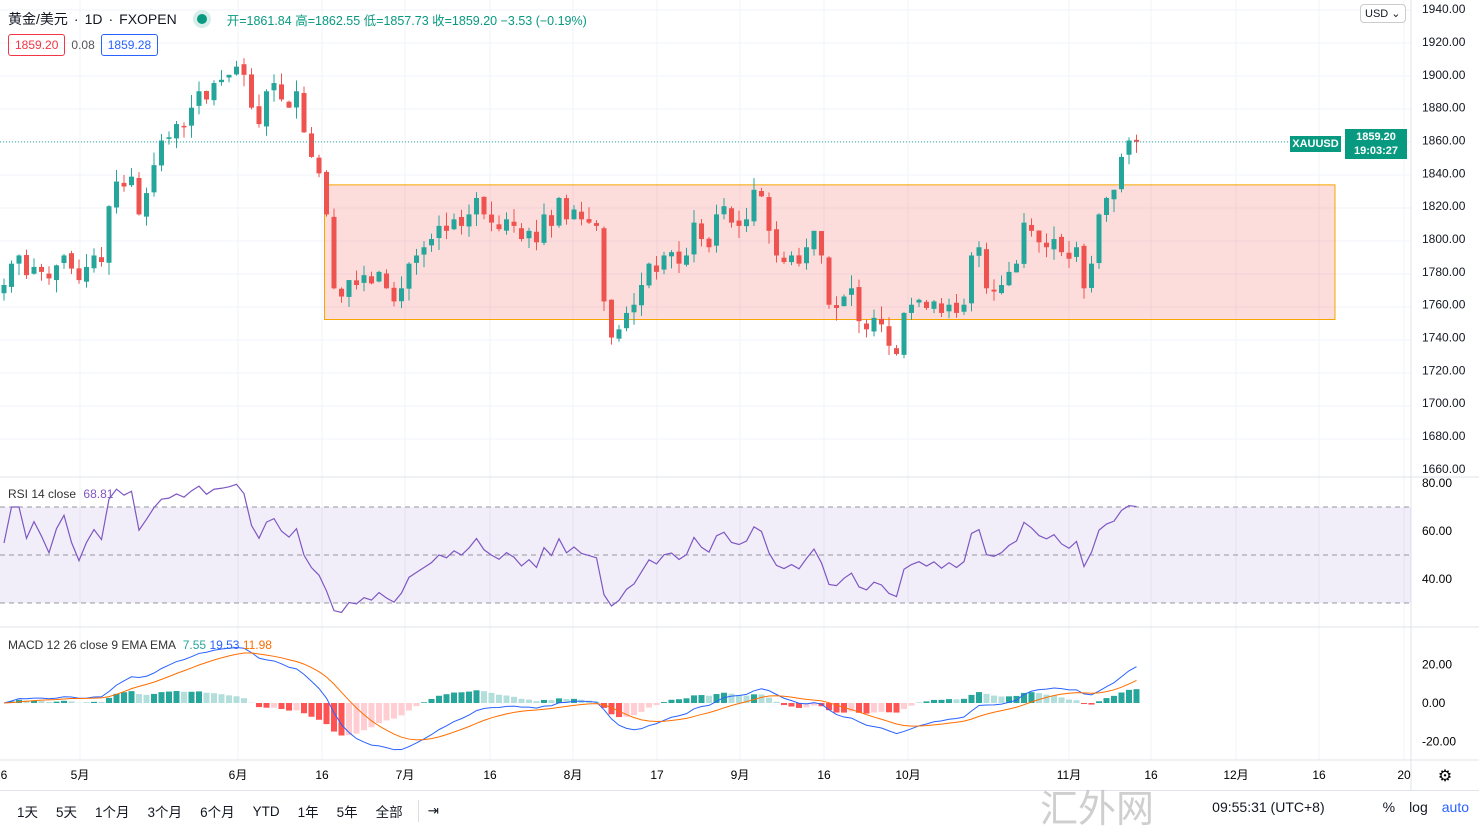  What do you see at coordinates (389, 811) in the screenshot?
I see `range-all: 全部` at bounding box center [389, 811].